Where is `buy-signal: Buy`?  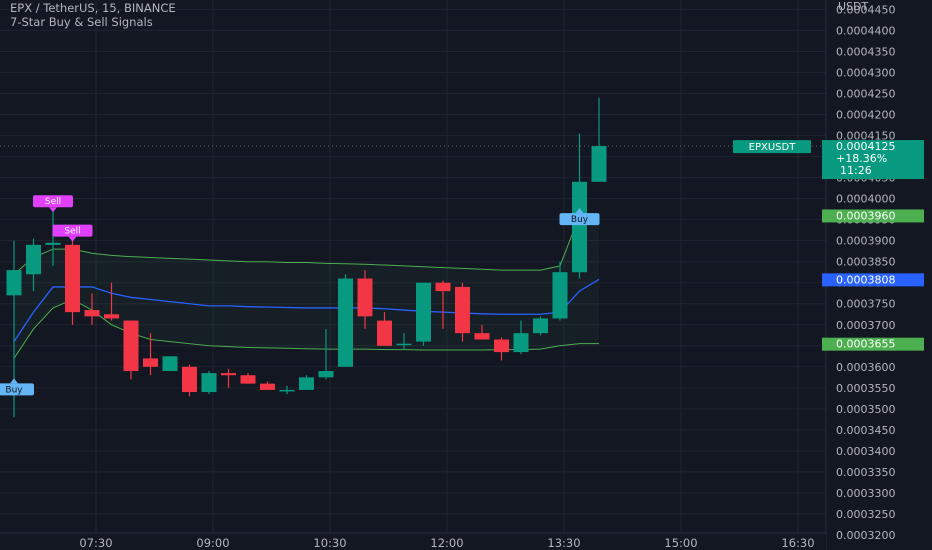 buy-signal: Buy is located at coordinates (579, 217).